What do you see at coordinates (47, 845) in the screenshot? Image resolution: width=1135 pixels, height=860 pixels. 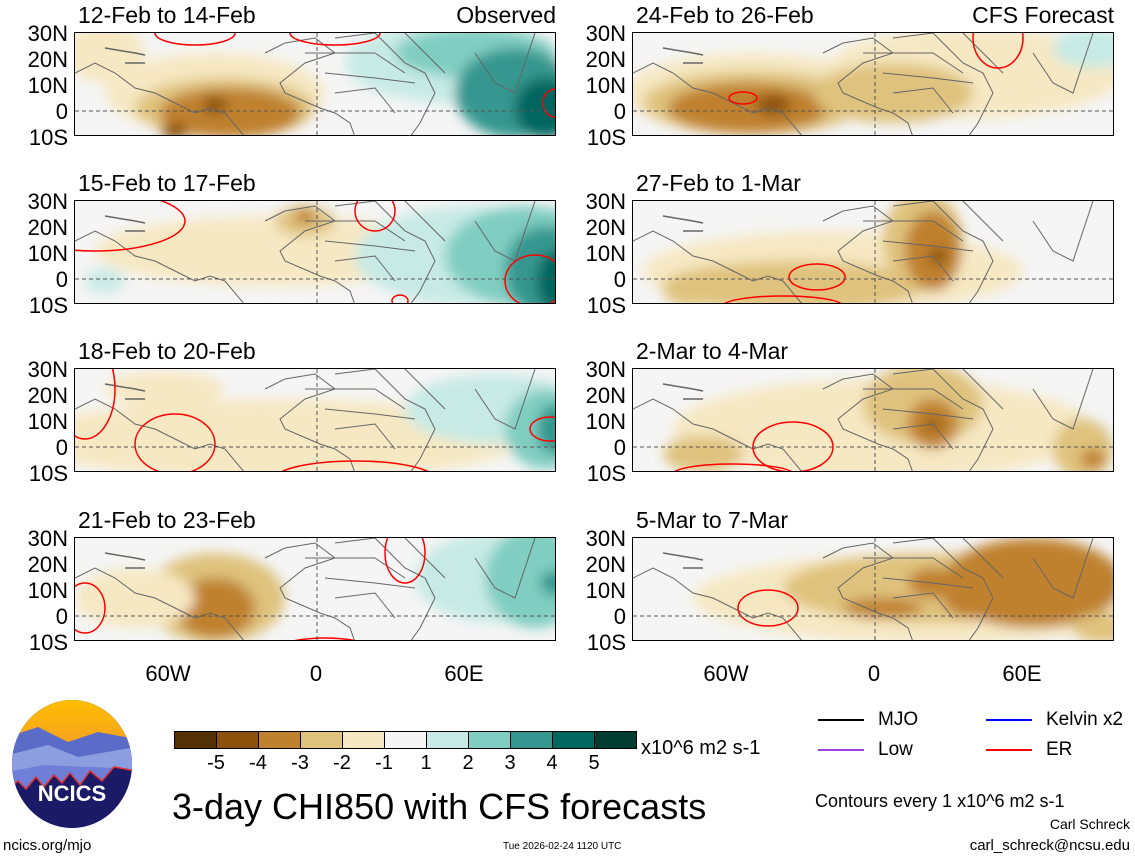 I see `website-link: ncics.org/mjo` at bounding box center [47, 845].